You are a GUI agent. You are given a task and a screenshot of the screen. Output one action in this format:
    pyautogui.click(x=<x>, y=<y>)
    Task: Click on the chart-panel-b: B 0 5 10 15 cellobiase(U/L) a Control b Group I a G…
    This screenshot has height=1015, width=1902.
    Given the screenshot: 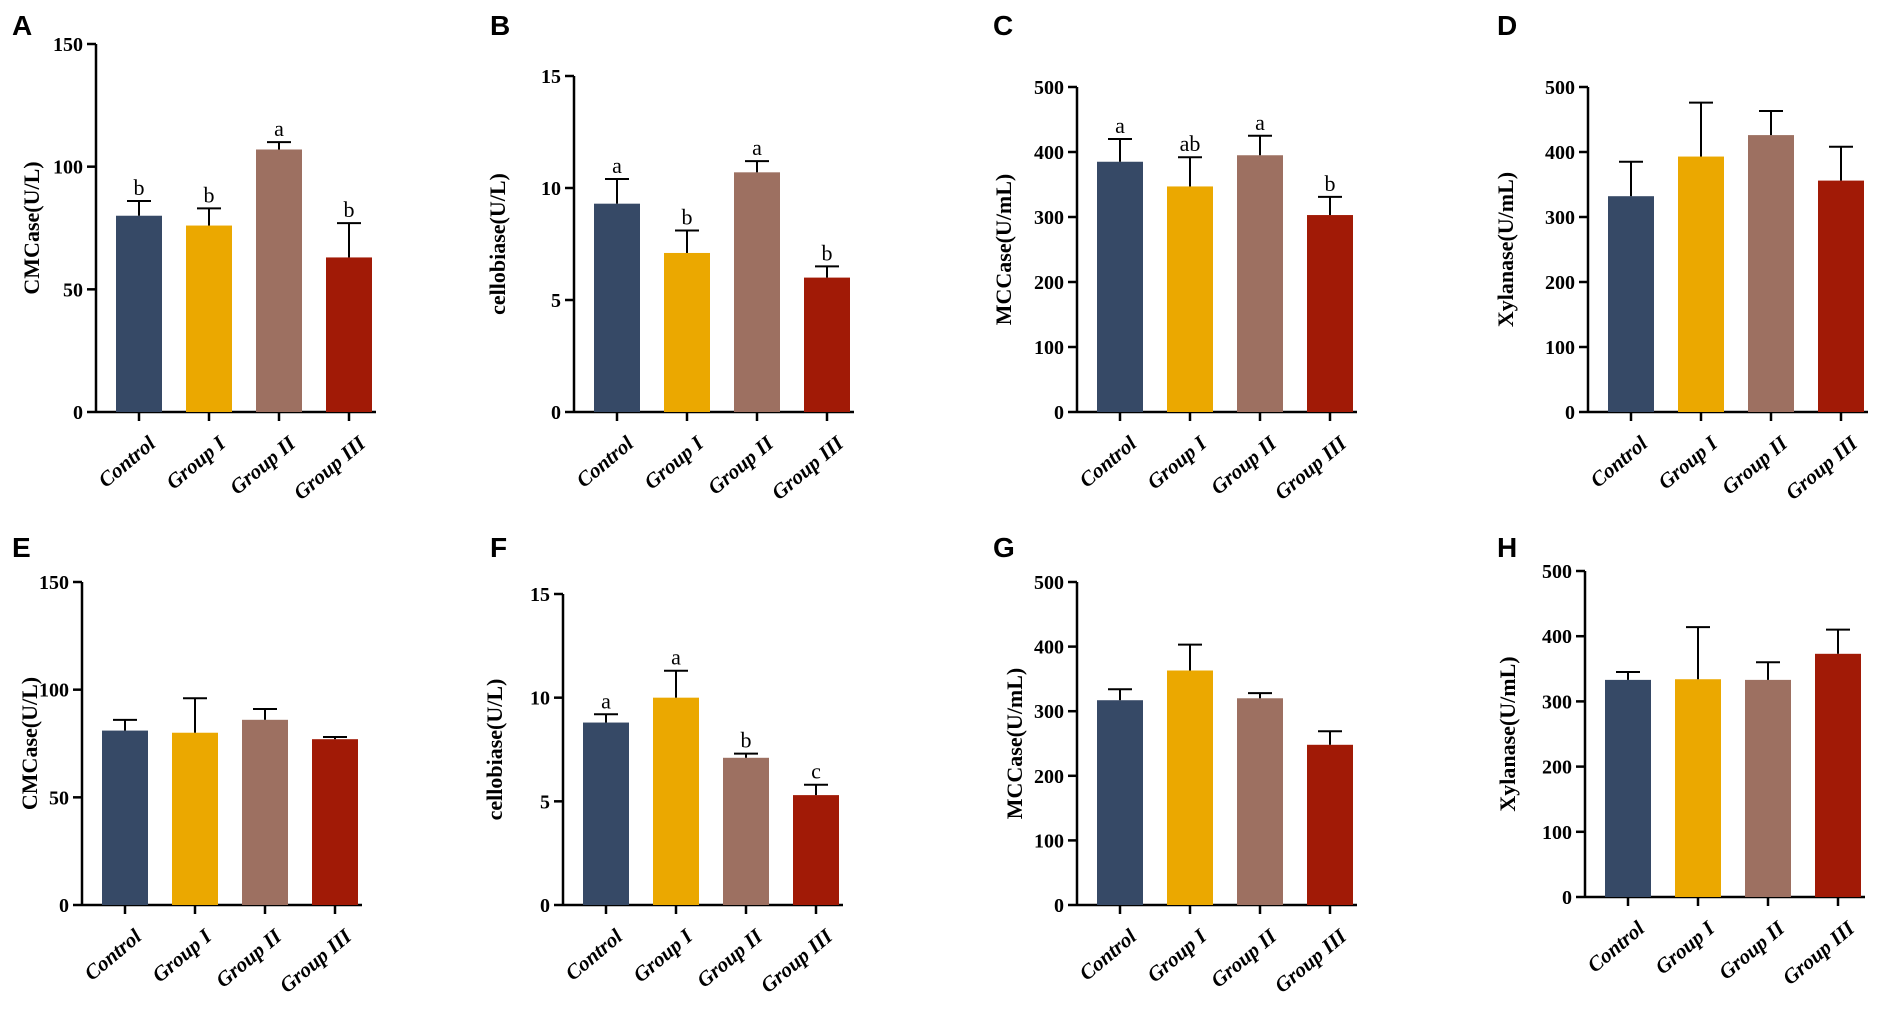 What is the action you would take?
    pyautogui.click(x=669, y=257)
    